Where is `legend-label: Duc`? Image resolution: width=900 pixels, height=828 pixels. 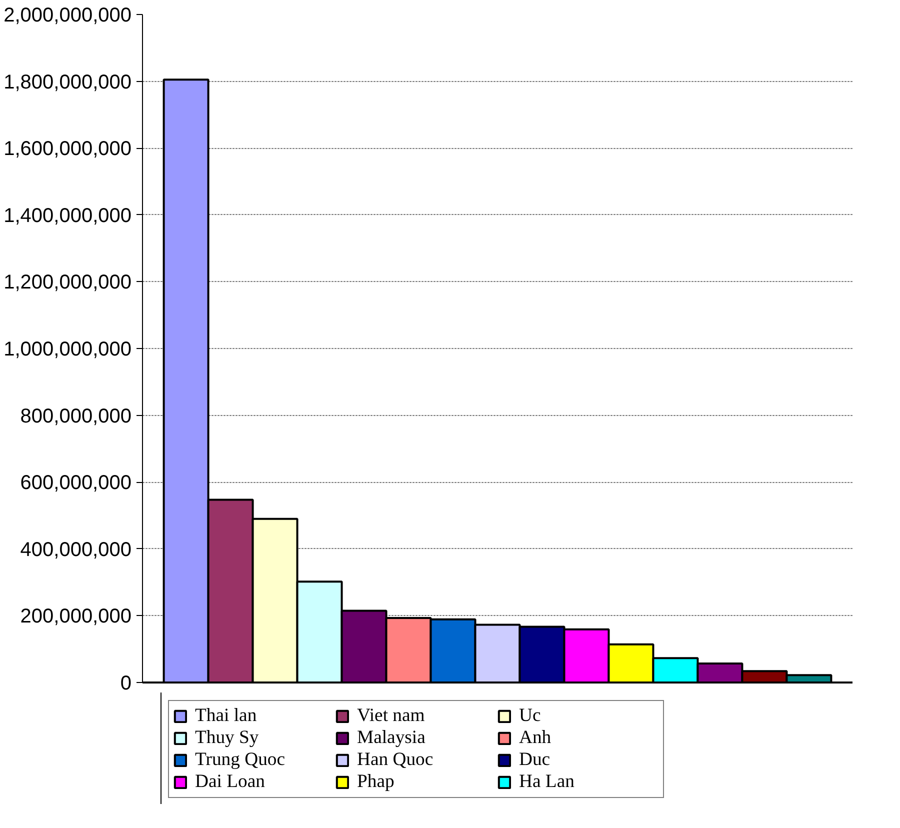 legend-label: Duc is located at coordinates (535, 760).